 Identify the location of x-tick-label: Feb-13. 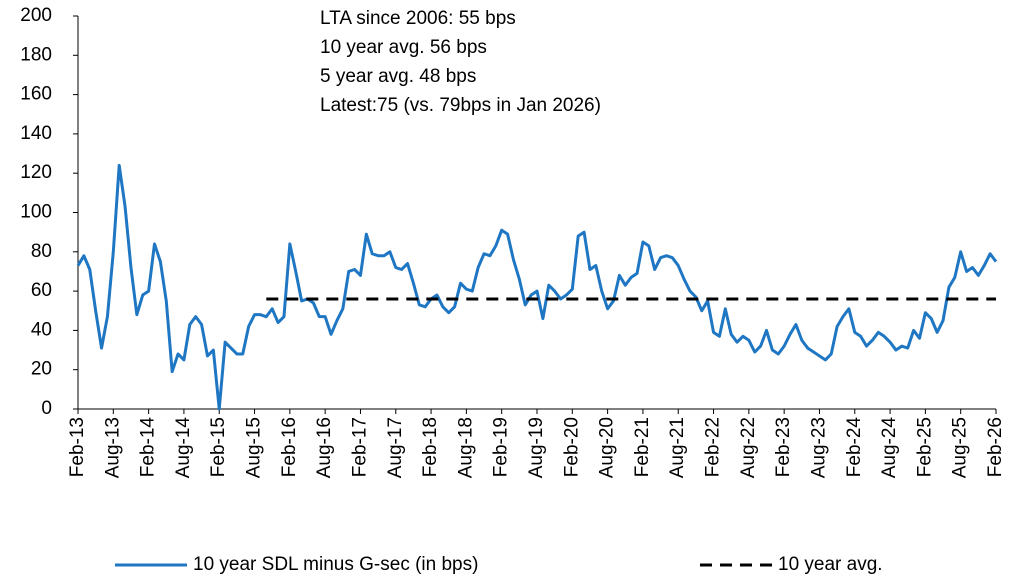
(77, 447).